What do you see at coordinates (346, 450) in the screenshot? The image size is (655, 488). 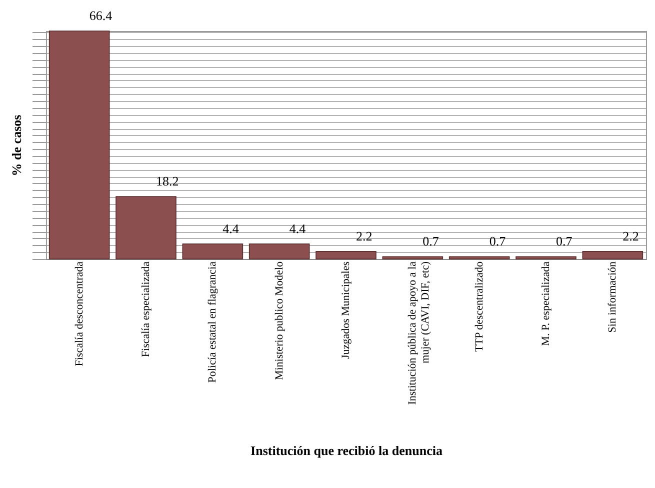 I see `x-axis-title: Institución que recibió la denuncia` at bounding box center [346, 450].